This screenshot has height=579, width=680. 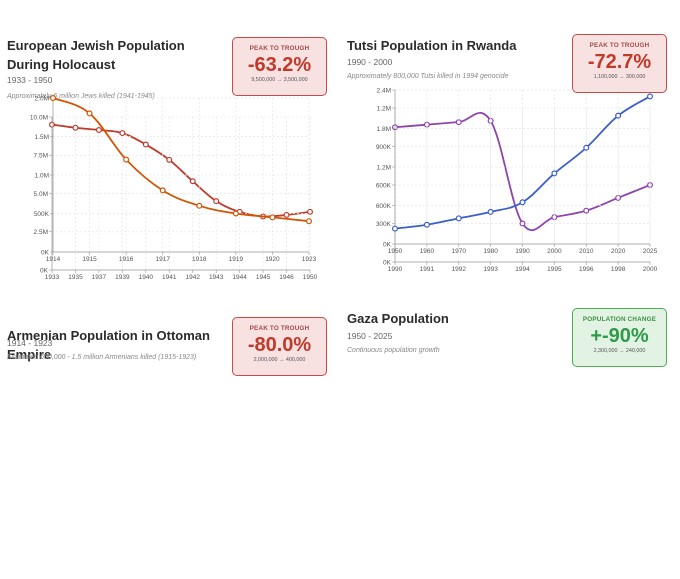 I want to click on x-tick-label: 1919, so click(x=236, y=259).